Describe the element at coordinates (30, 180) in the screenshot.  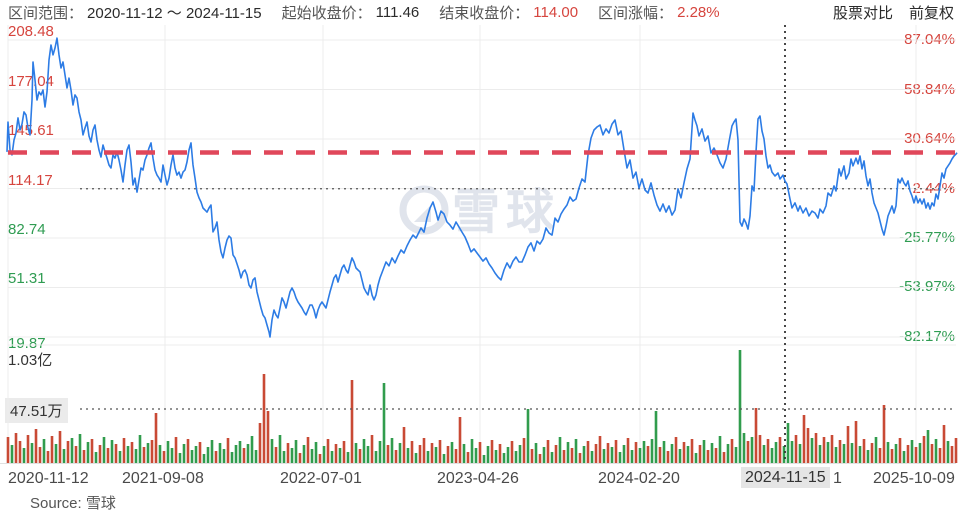
I see `price-axis-tick: 114.17` at that location.